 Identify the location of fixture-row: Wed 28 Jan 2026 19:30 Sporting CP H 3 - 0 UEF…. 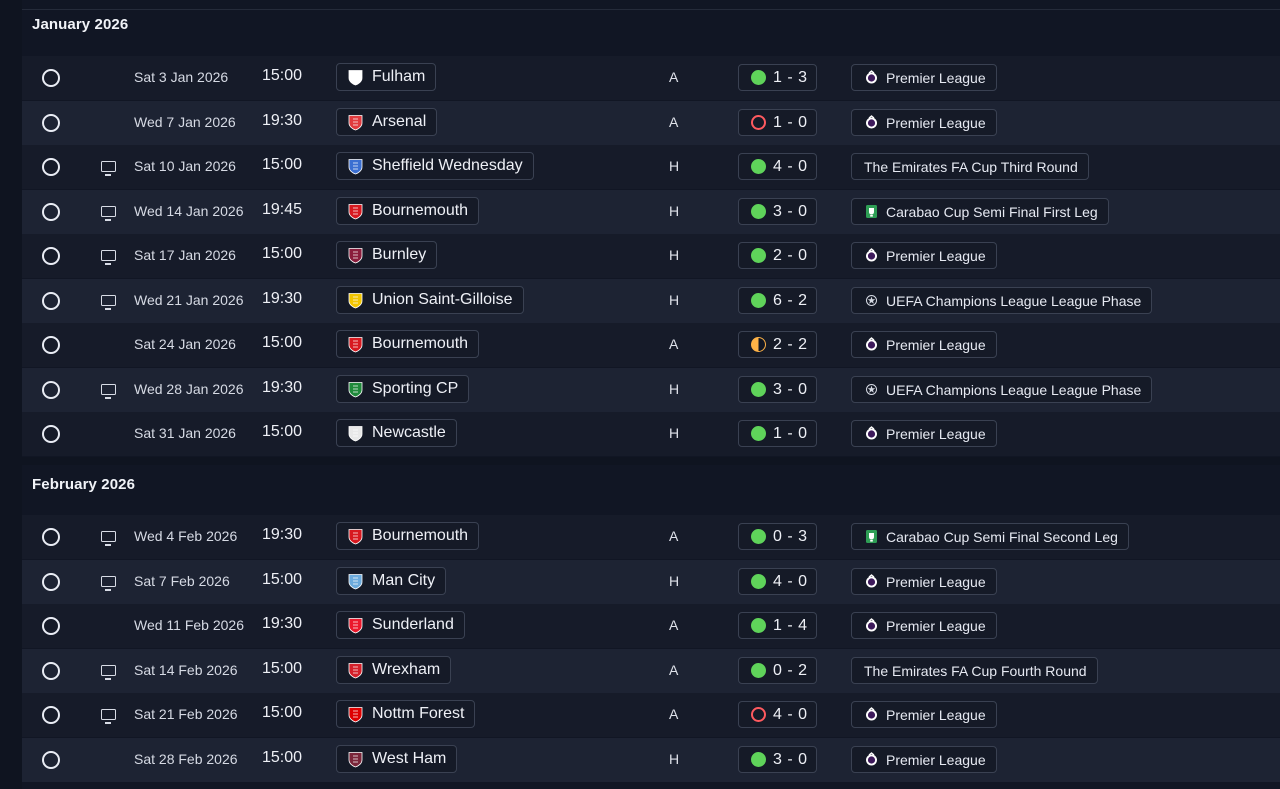
(651, 390).